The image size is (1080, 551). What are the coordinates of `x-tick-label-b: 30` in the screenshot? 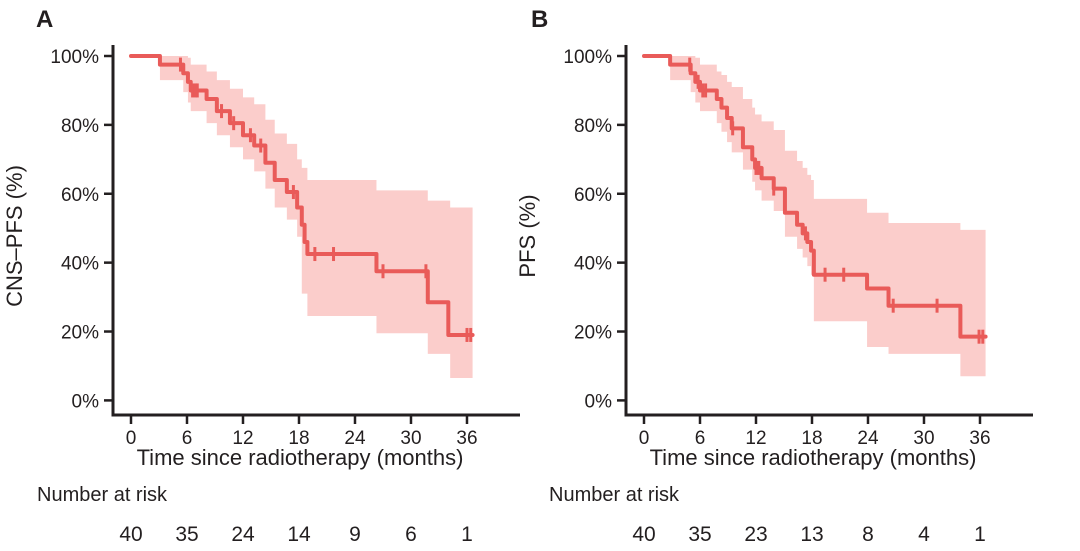 It's located at (923, 438).